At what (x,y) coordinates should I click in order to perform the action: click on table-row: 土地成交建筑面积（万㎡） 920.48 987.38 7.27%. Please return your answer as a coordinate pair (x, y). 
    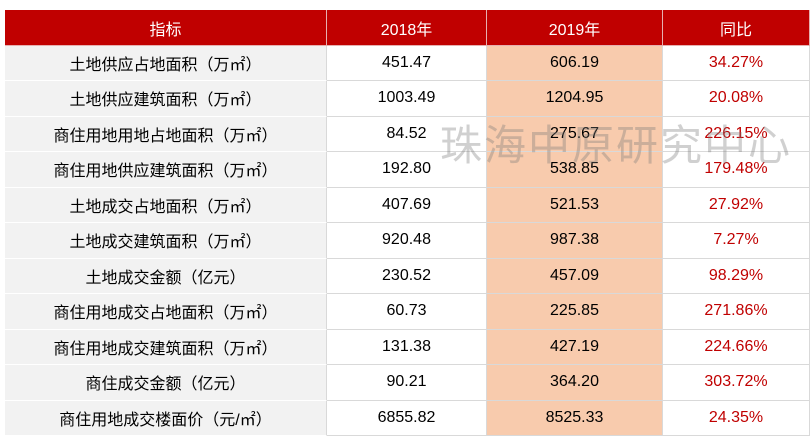
    Looking at the image, I should click on (407, 241).